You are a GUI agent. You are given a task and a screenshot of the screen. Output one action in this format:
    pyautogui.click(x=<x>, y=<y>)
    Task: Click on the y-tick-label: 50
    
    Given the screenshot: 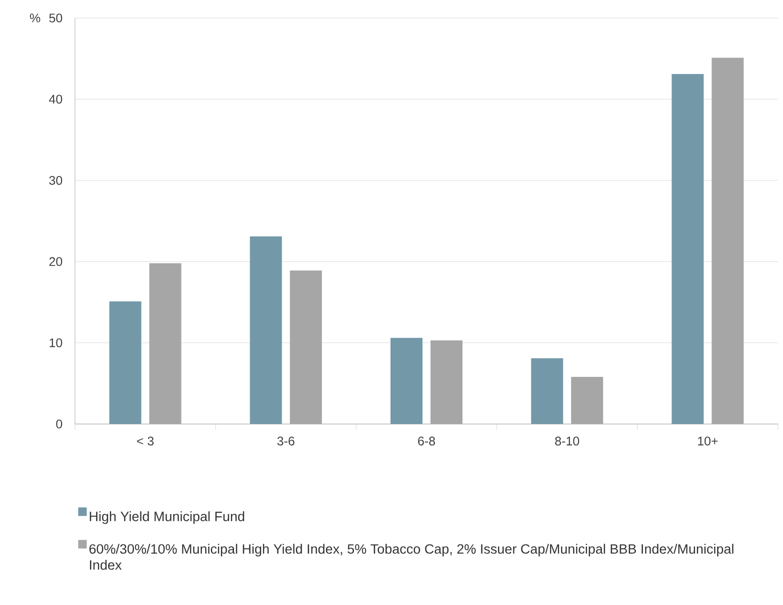 What is the action you would take?
    pyautogui.click(x=55, y=18)
    